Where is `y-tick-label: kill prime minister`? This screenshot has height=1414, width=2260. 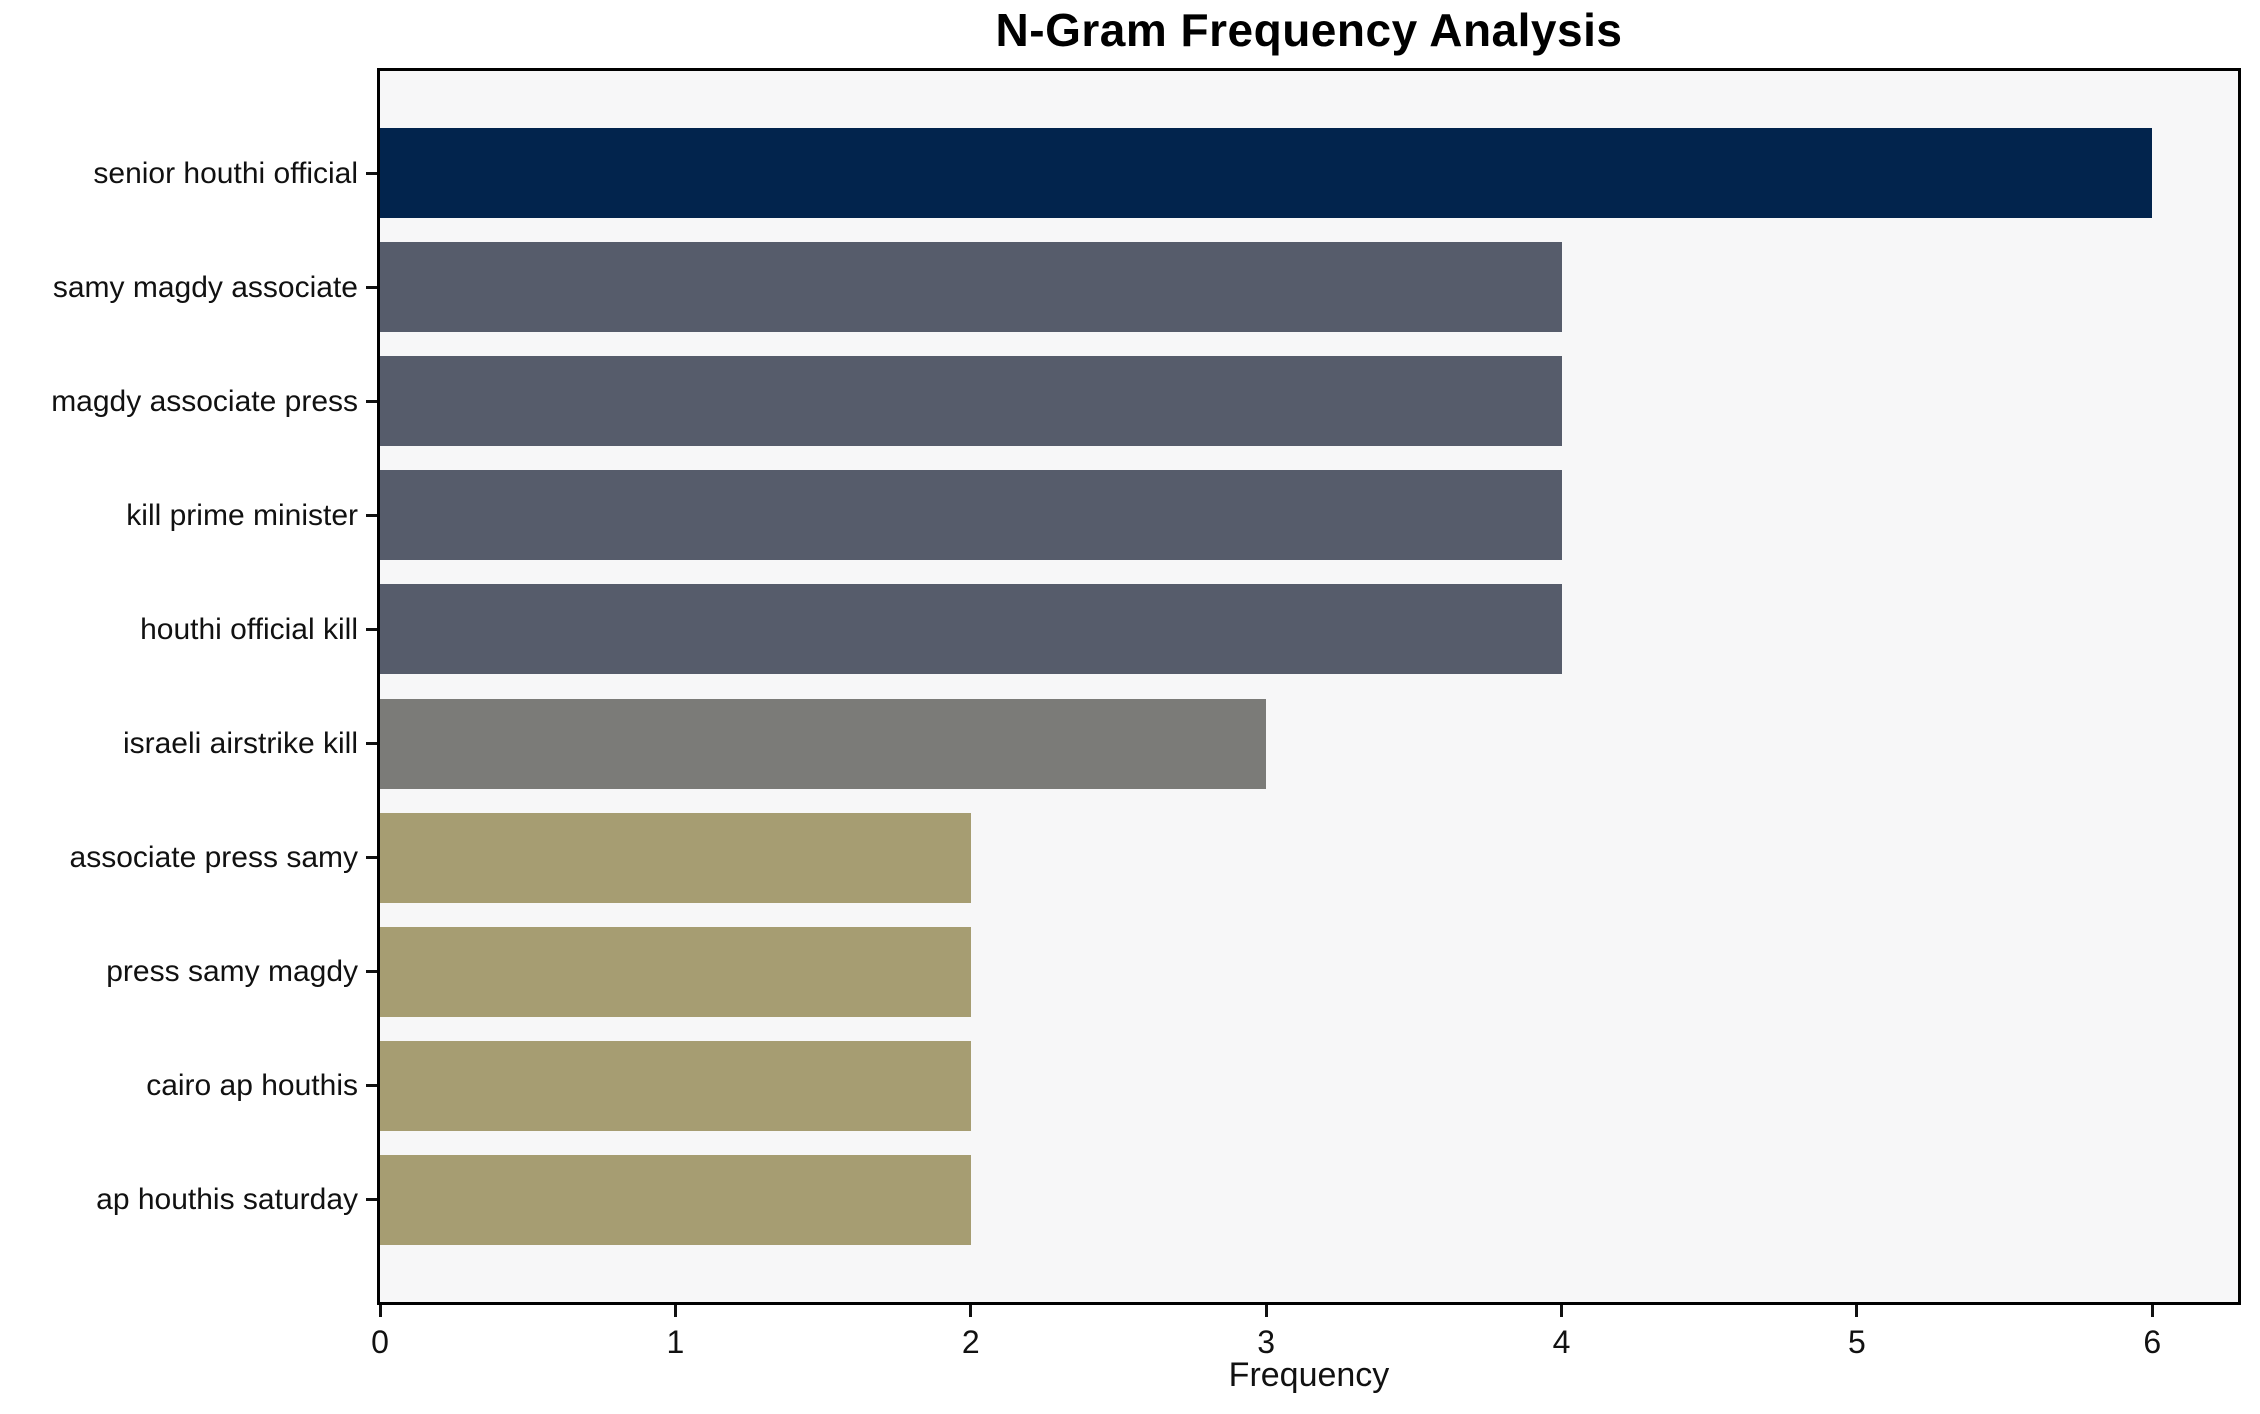 y-tick-label: kill prime minister is located at coordinates (242, 515).